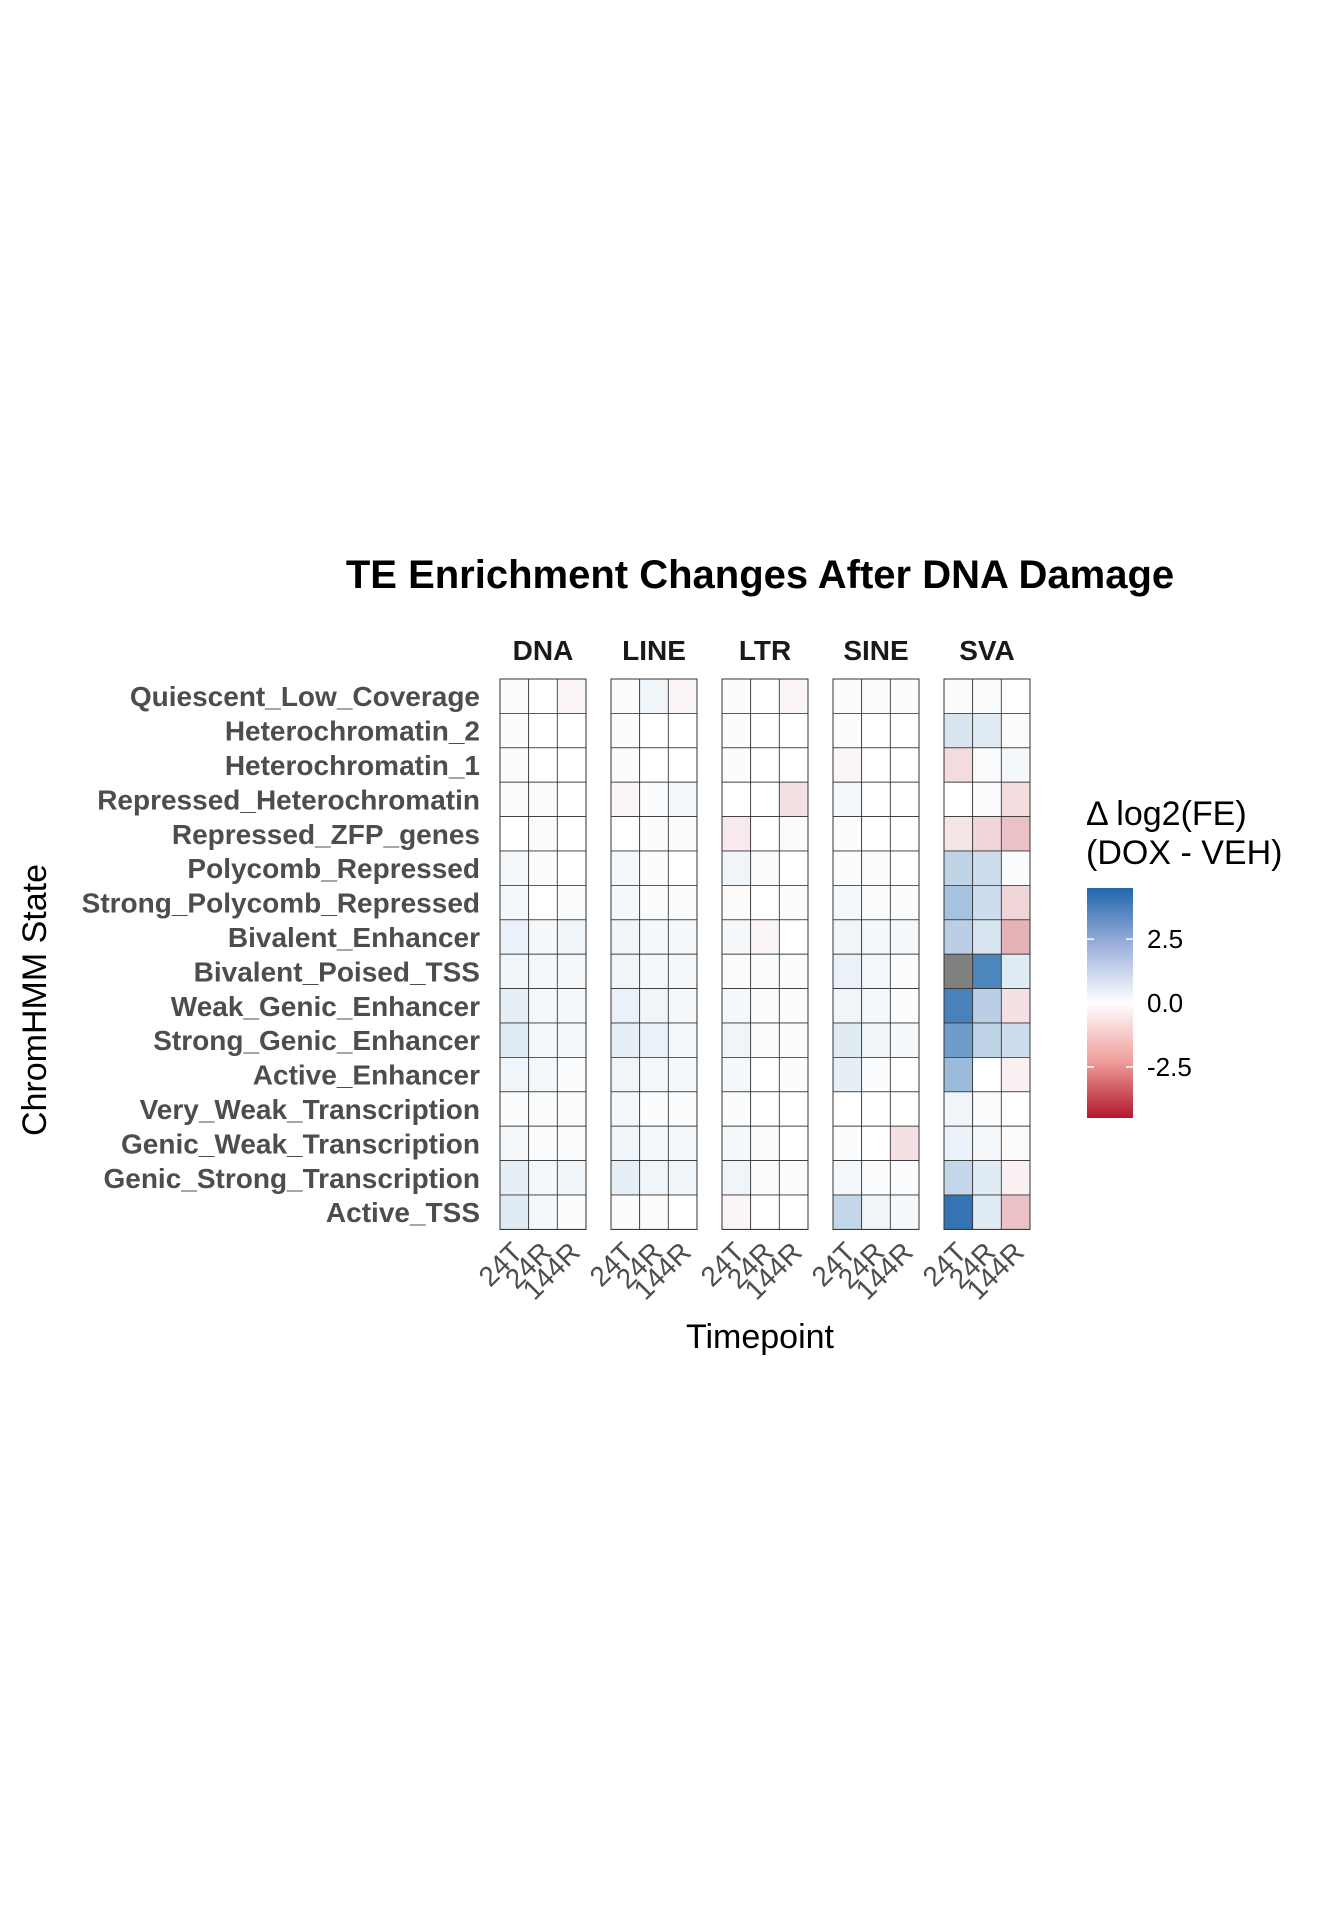  Describe the element at coordinates (987, 954) in the screenshot. I see `facet-panel-border` at that location.